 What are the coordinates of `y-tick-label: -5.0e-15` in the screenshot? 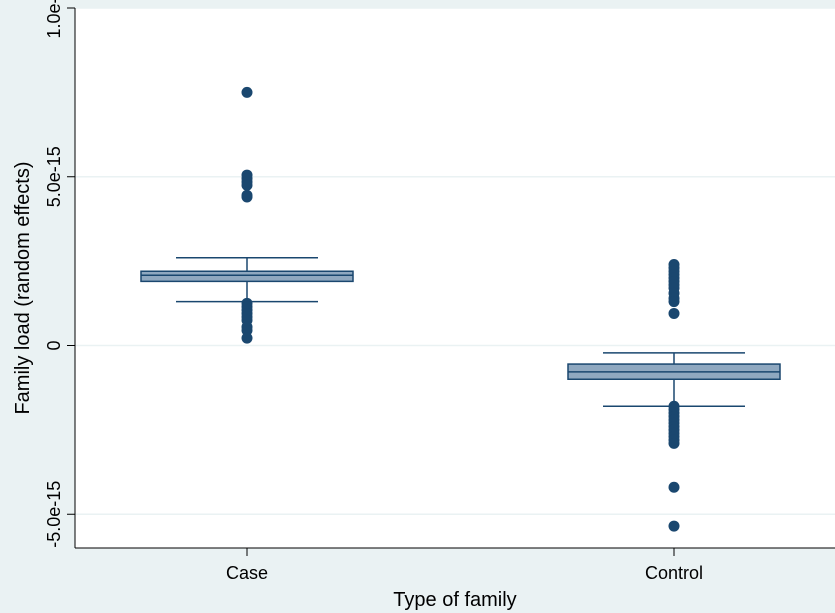 It's located at (54, 514).